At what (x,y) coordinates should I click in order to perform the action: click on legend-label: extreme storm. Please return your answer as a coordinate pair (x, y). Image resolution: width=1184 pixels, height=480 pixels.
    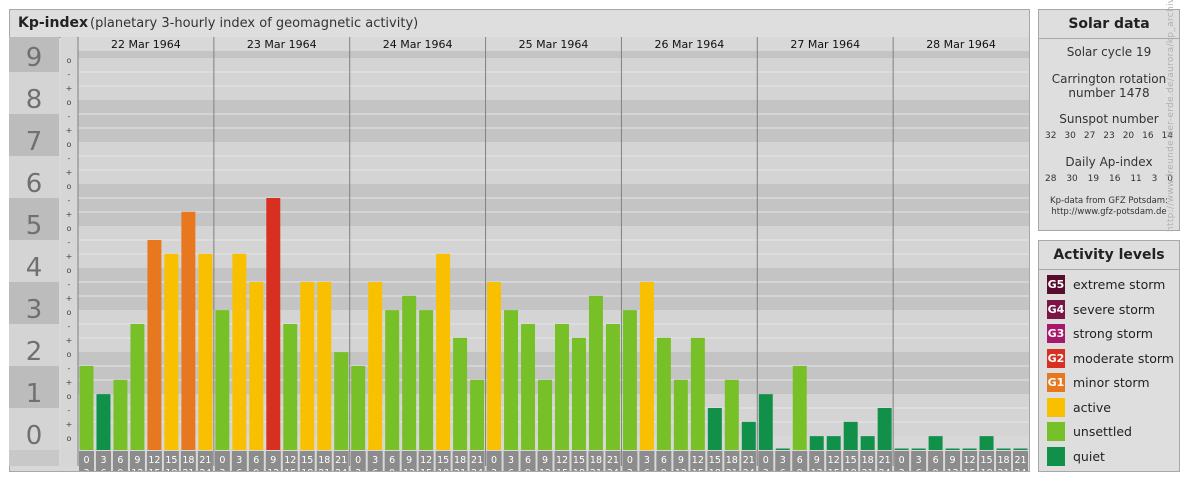
    Looking at the image, I should click on (1119, 284).